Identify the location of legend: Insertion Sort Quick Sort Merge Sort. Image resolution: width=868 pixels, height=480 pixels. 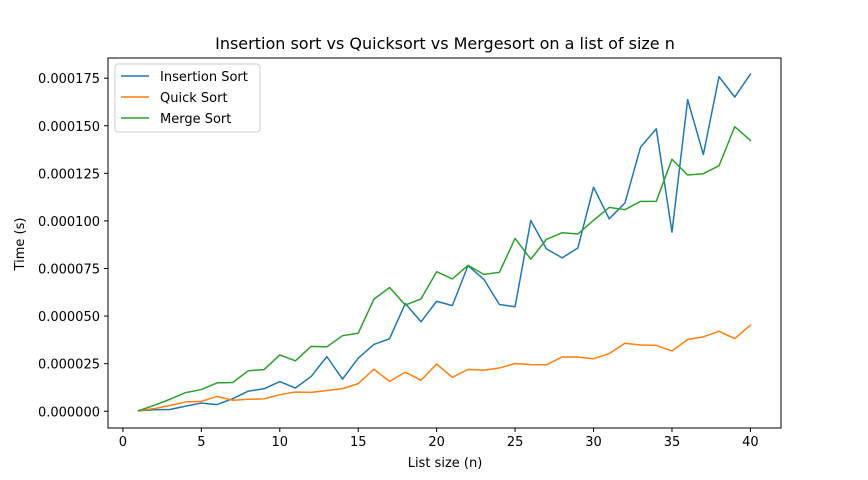
(187, 98).